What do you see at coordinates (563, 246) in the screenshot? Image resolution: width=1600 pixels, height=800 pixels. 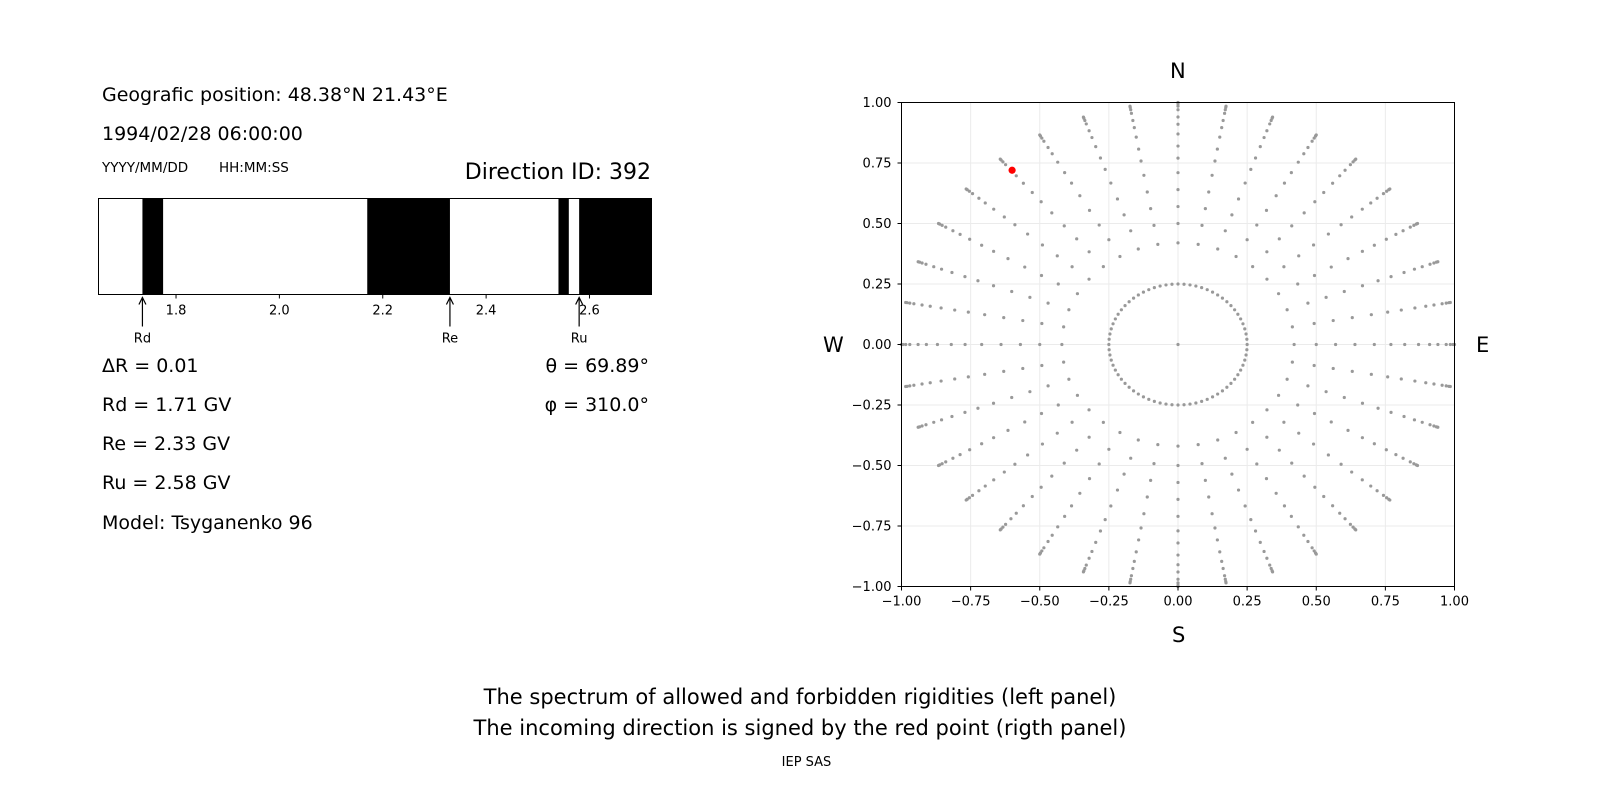 I see `forbidden-band` at bounding box center [563, 246].